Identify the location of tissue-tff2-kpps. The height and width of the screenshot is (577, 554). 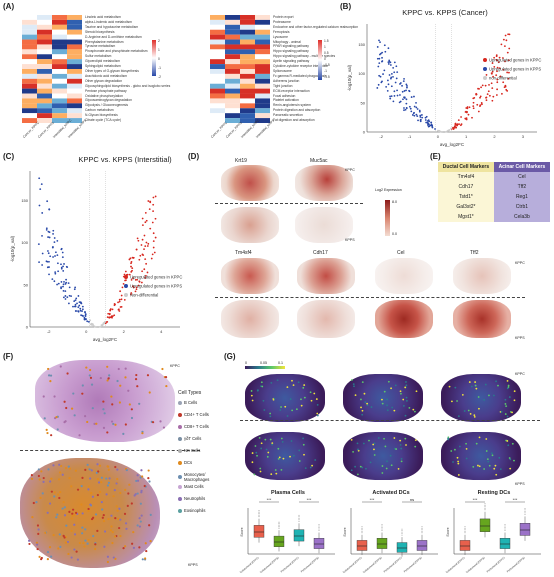
(482, 319).